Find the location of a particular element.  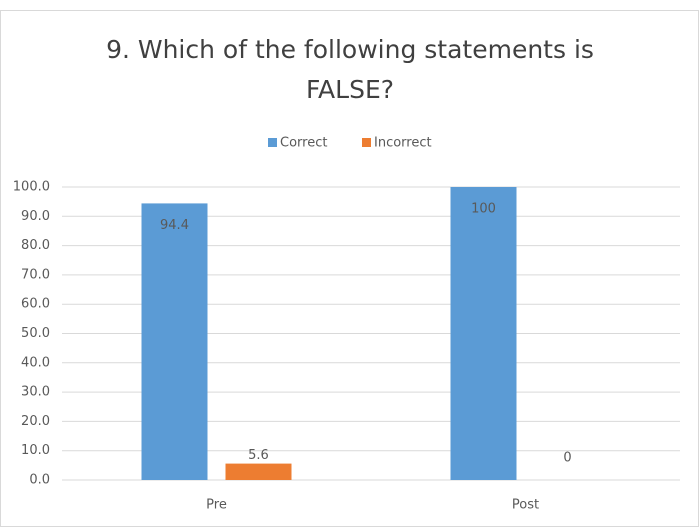

y-tick-label: 30.0 is located at coordinates (35, 392).